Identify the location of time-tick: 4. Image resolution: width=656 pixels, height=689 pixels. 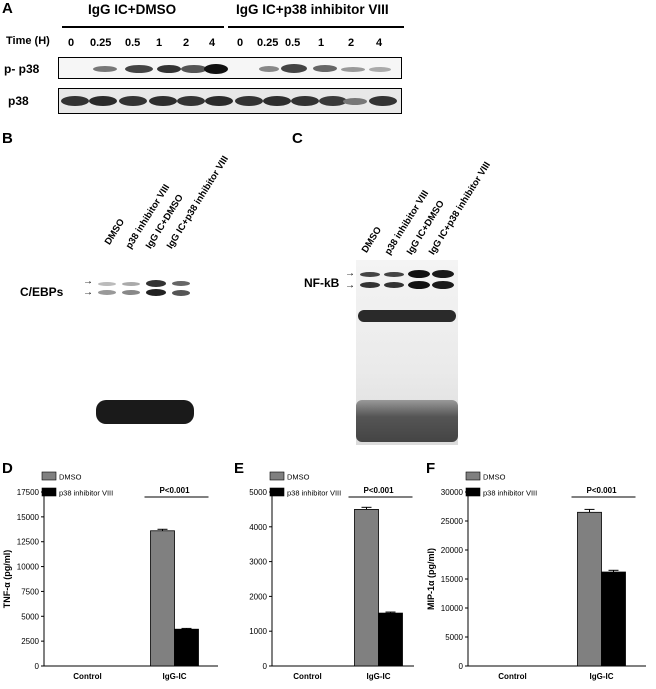
(212, 43).